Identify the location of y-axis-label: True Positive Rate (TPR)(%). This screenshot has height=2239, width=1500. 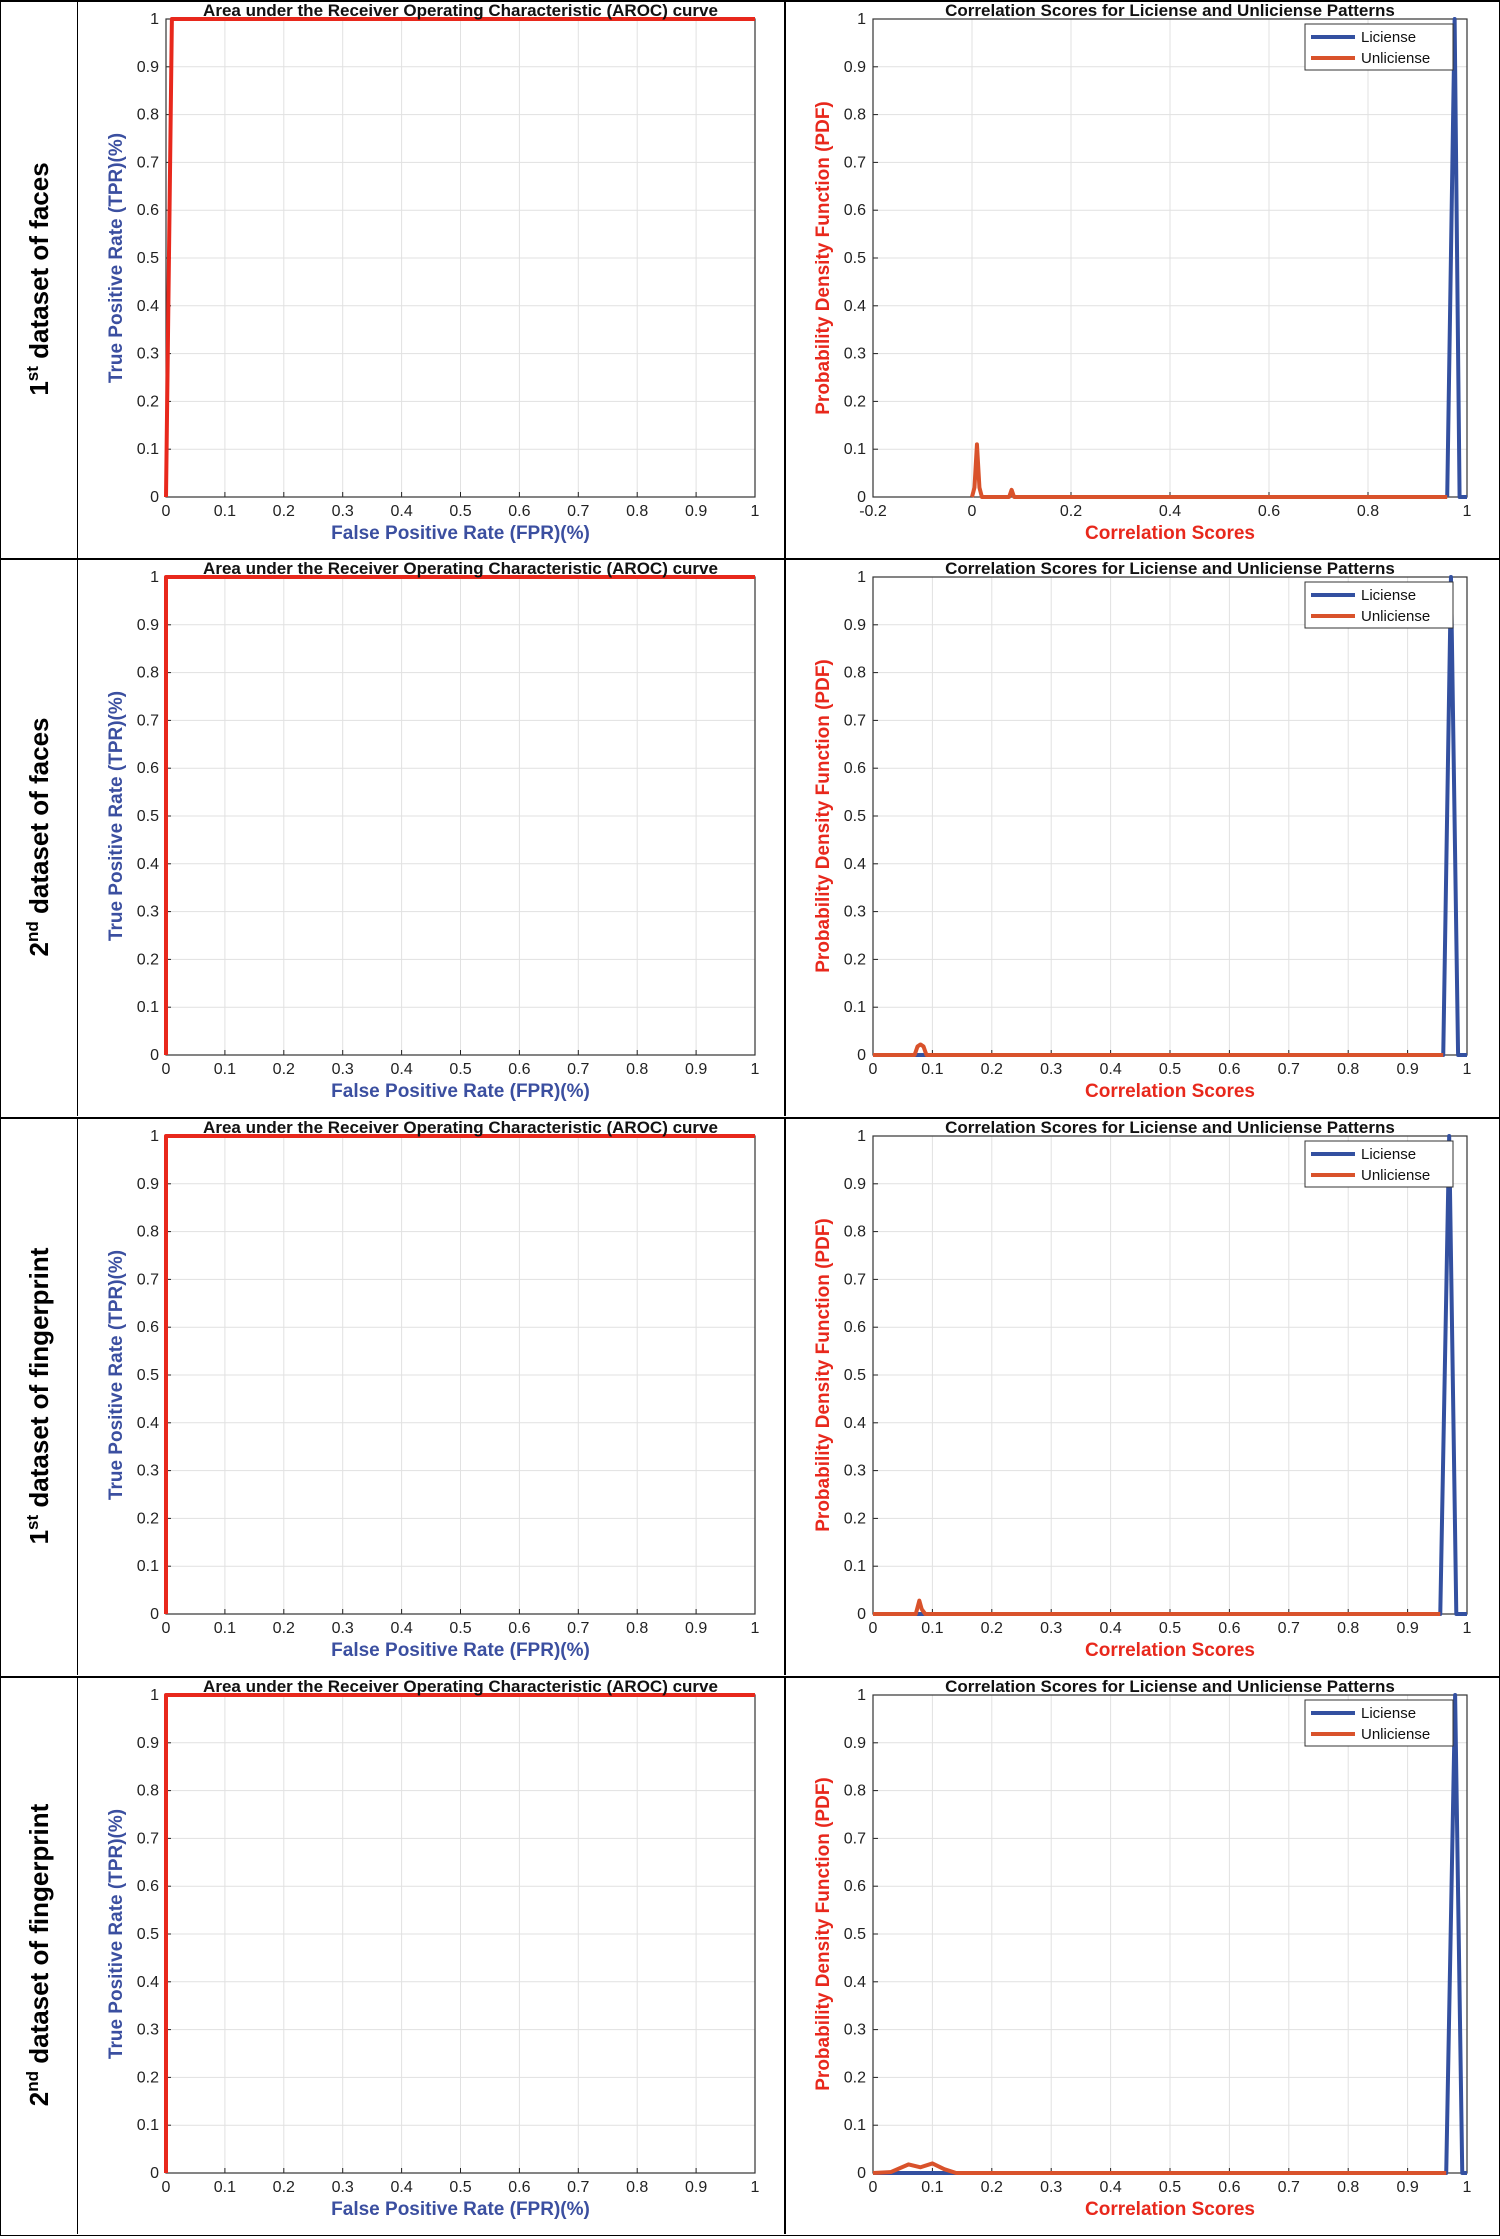
(116, 1934).